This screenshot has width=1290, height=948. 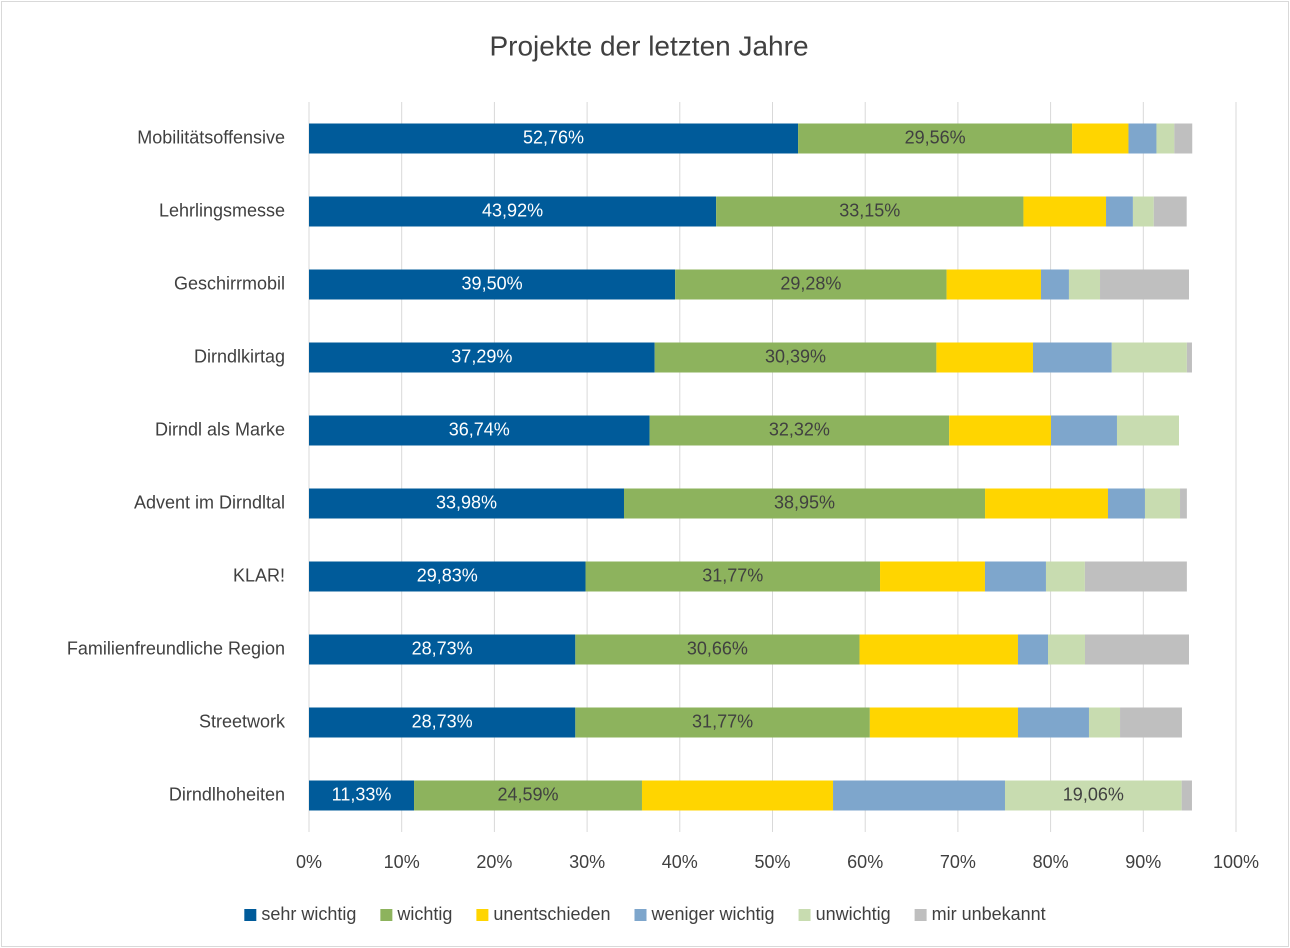 I want to click on y-tick-label: Mobilitätsoffensive, so click(x=211, y=137).